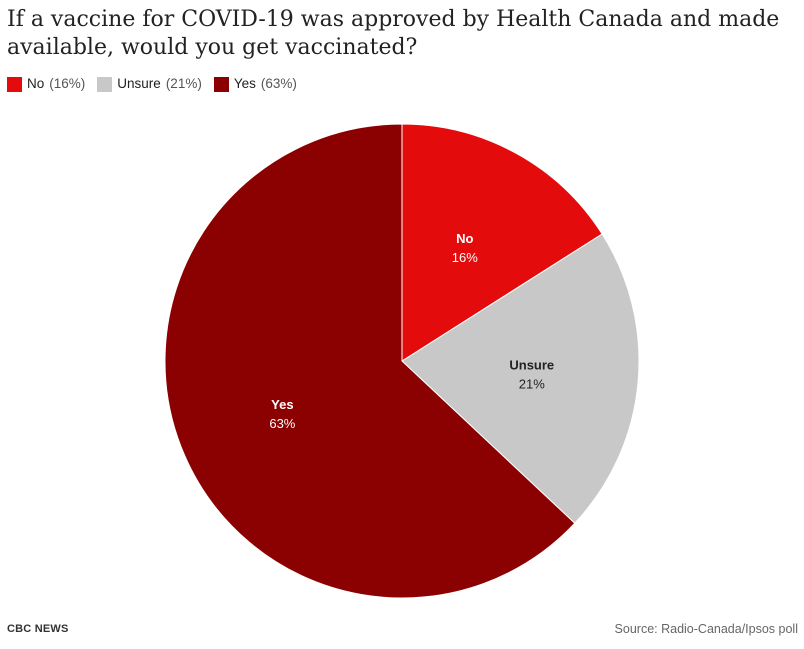  I want to click on slice-value-unsure: 21%, so click(532, 383).